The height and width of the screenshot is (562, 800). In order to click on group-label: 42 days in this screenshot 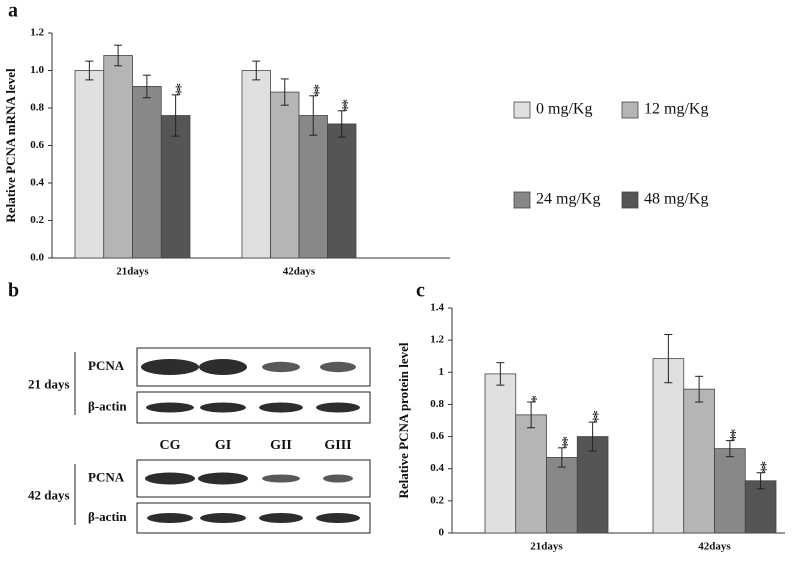, I will do `click(49, 494)`.